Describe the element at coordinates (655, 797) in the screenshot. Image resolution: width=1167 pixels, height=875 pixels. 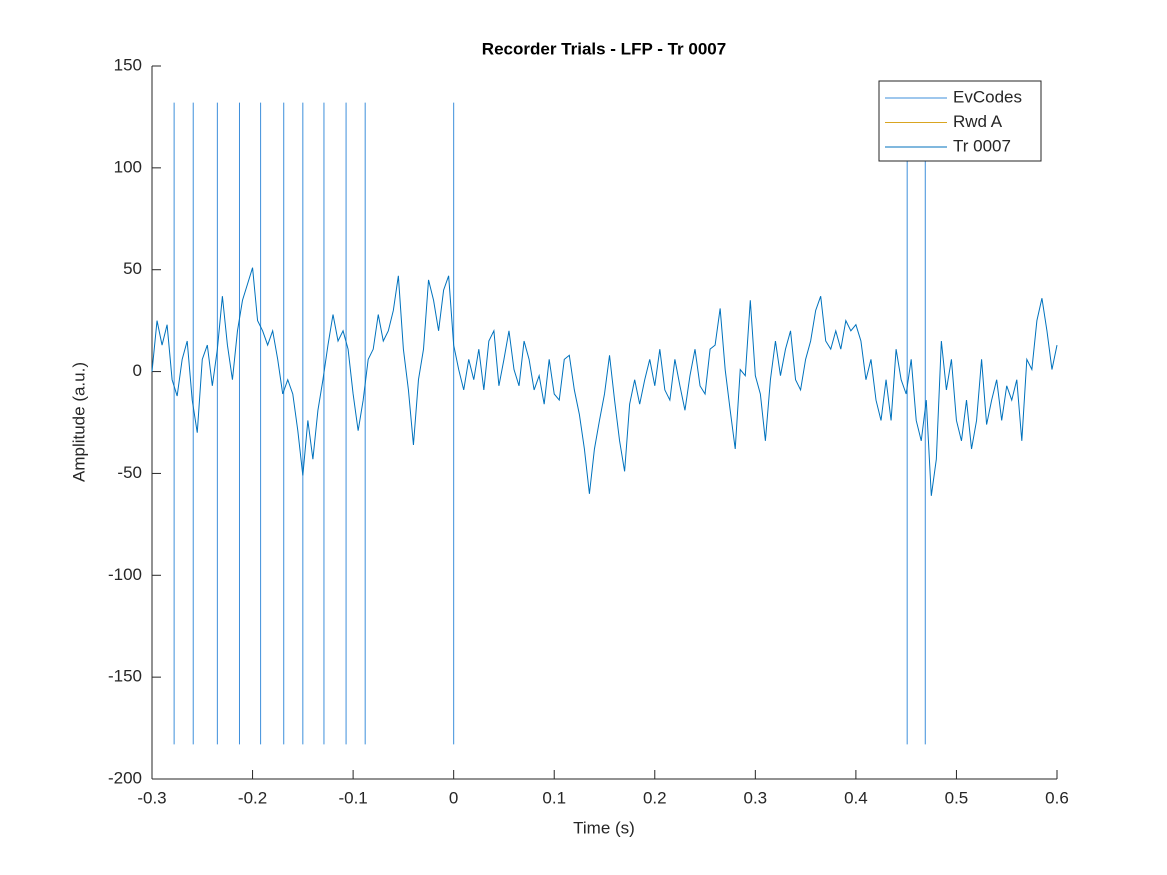
I see `x-tick-label: 0.2` at that location.